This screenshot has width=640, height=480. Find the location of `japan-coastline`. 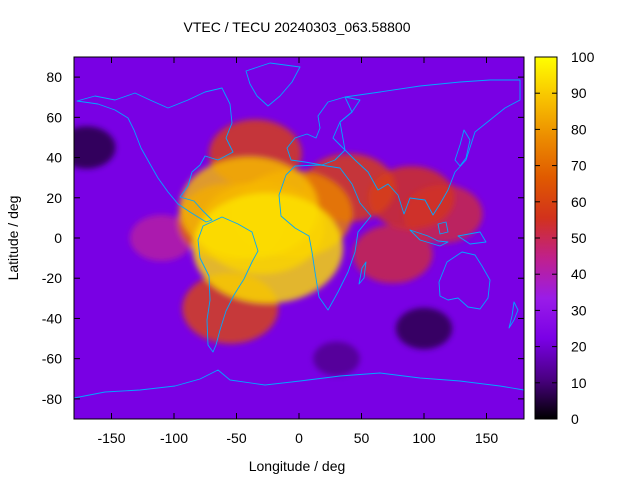

japan-coastline is located at coordinates (462, 148).